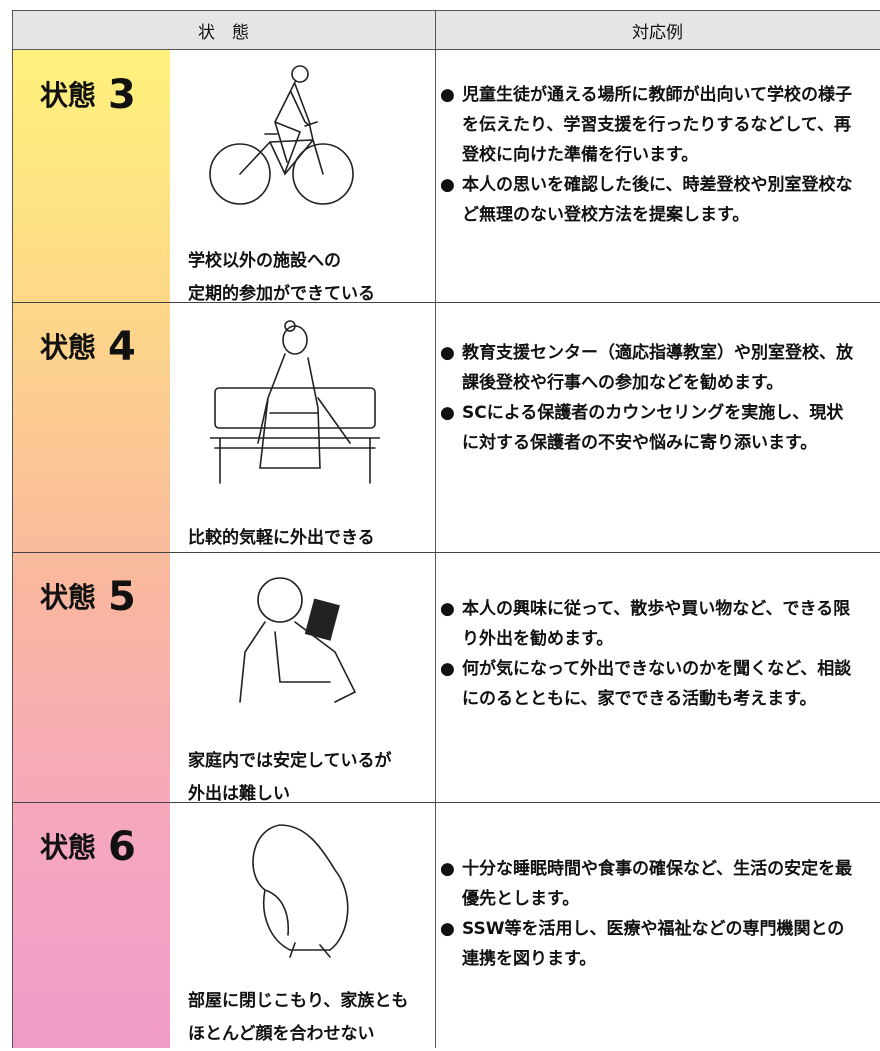 The image size is (880, 1051). Describe the element at coordinates (647, 944) in the screenshot. I see `bullet-item: SSW等を活用し、医療や福祉などの専門機関との連携を図ります。` at that location.